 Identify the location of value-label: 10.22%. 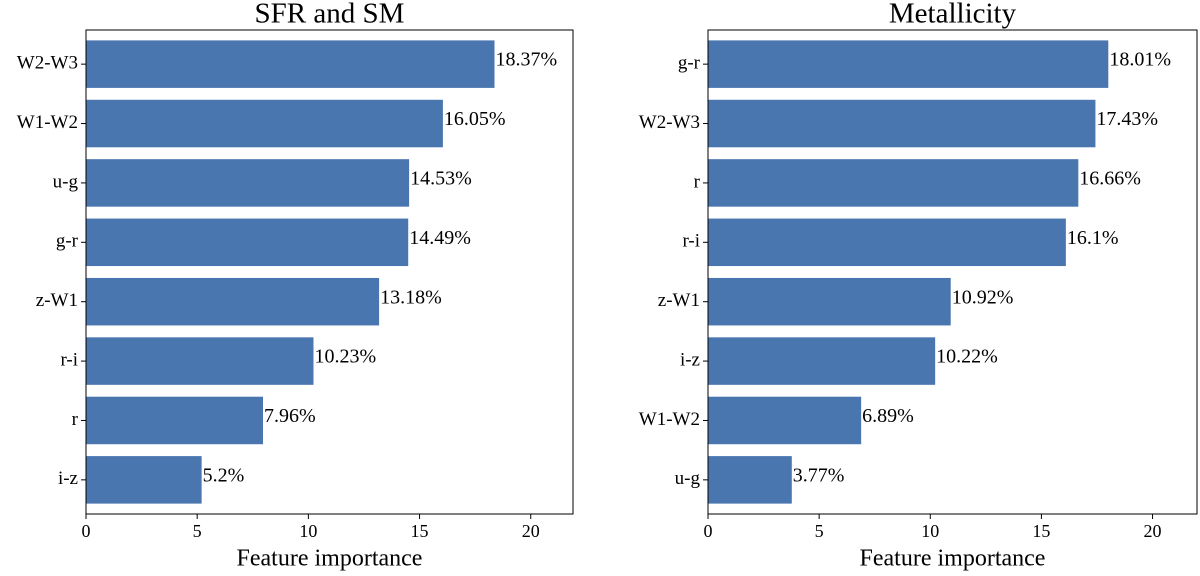
(967, 357).